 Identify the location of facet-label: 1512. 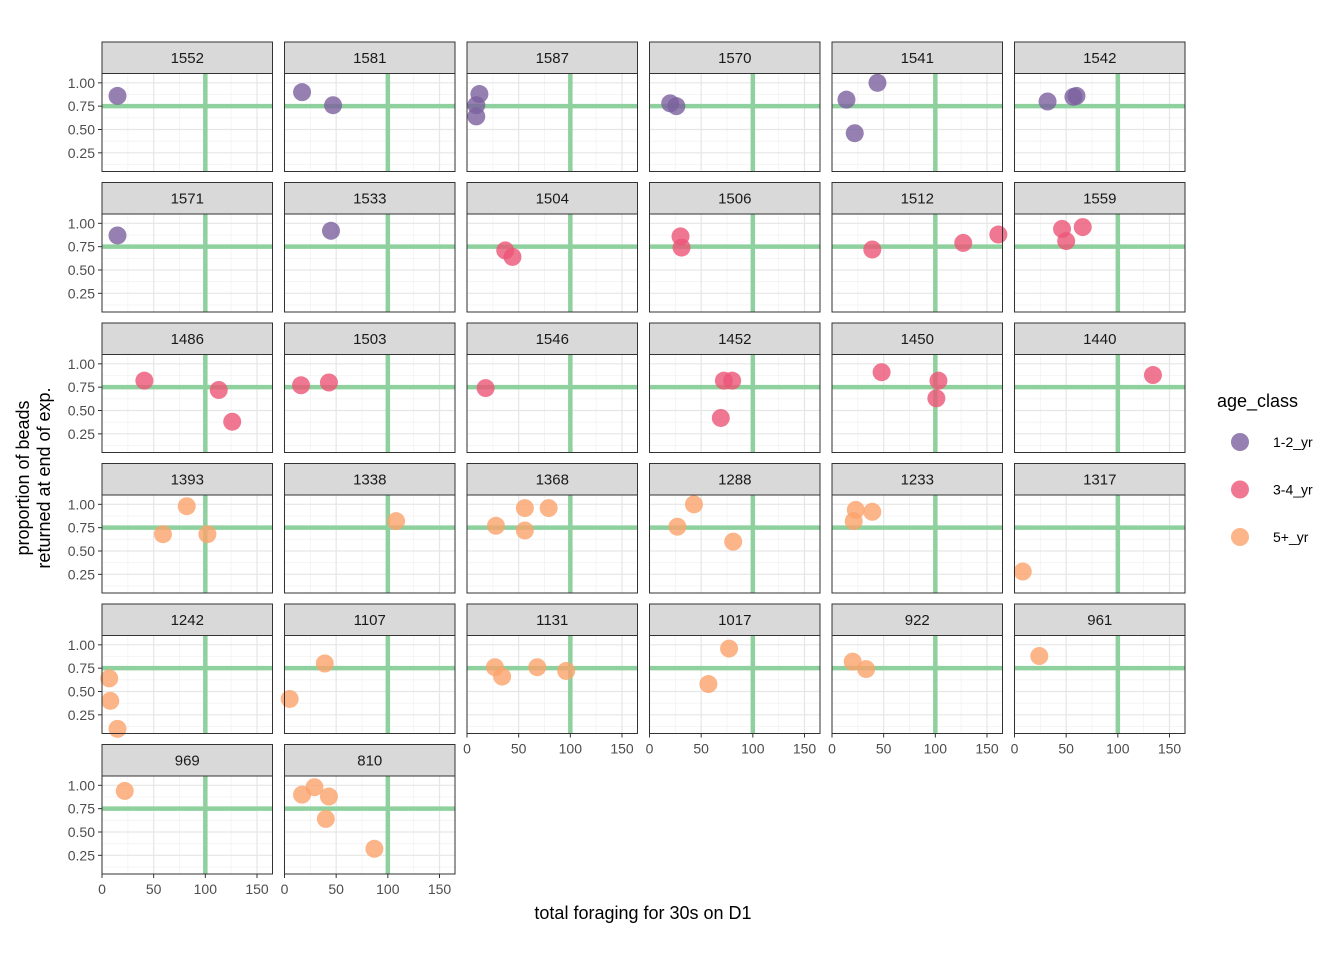
(917, 198).